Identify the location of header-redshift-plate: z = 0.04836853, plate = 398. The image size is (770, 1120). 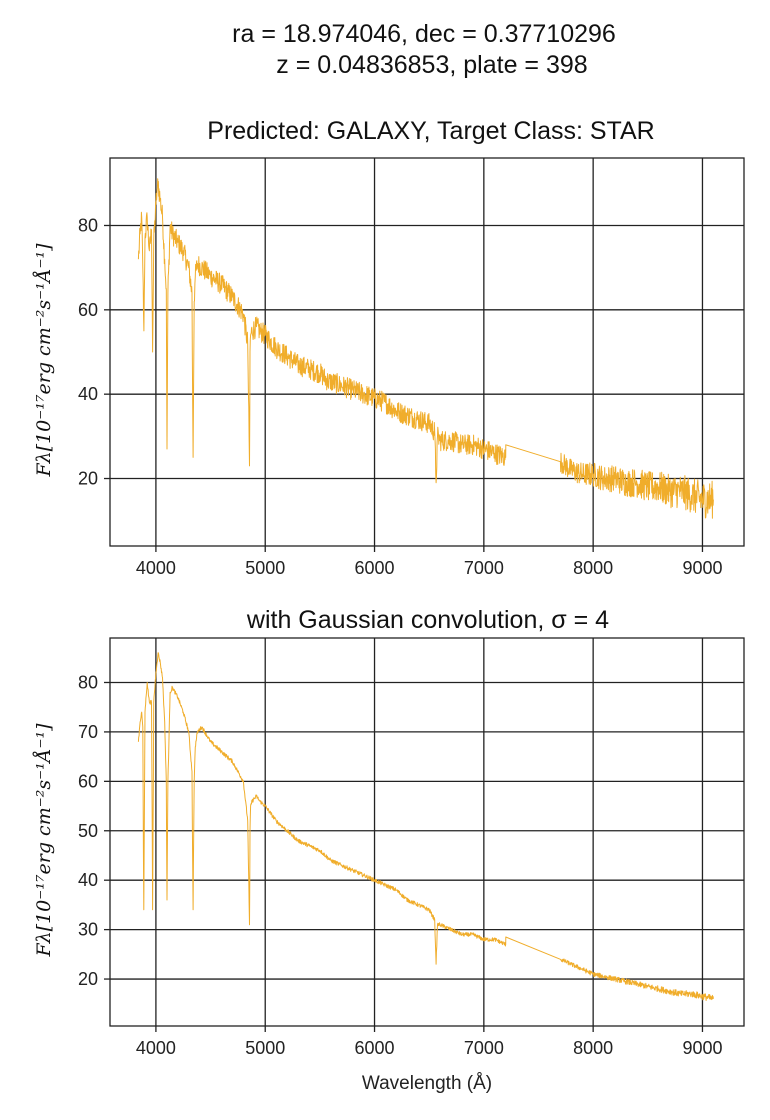
(431, 65).